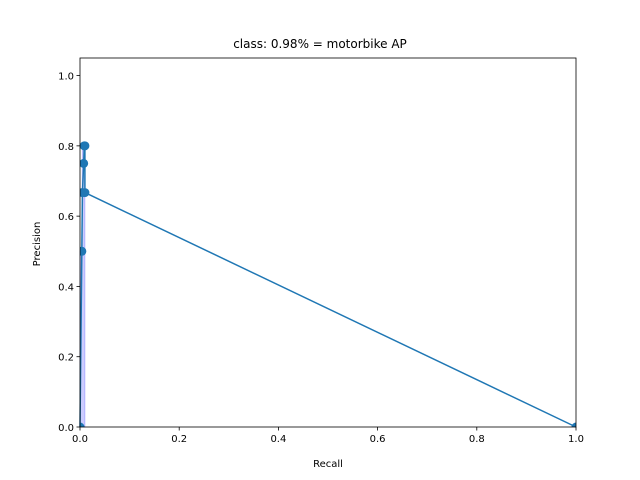 The image size is (640, 480). What do you see at coordinates (378, 439) in the screenshot?
I see `x-tick-label: 0.6` at bounding box center [378, 439].